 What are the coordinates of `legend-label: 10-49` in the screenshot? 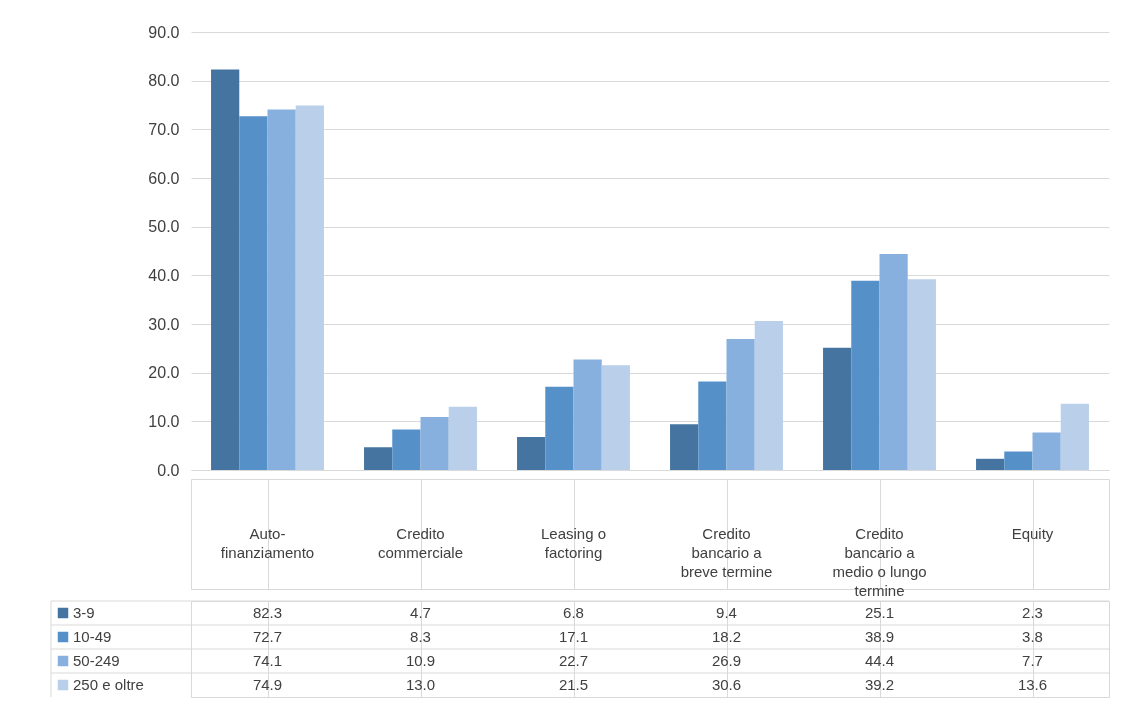 It's located at (92, 636).